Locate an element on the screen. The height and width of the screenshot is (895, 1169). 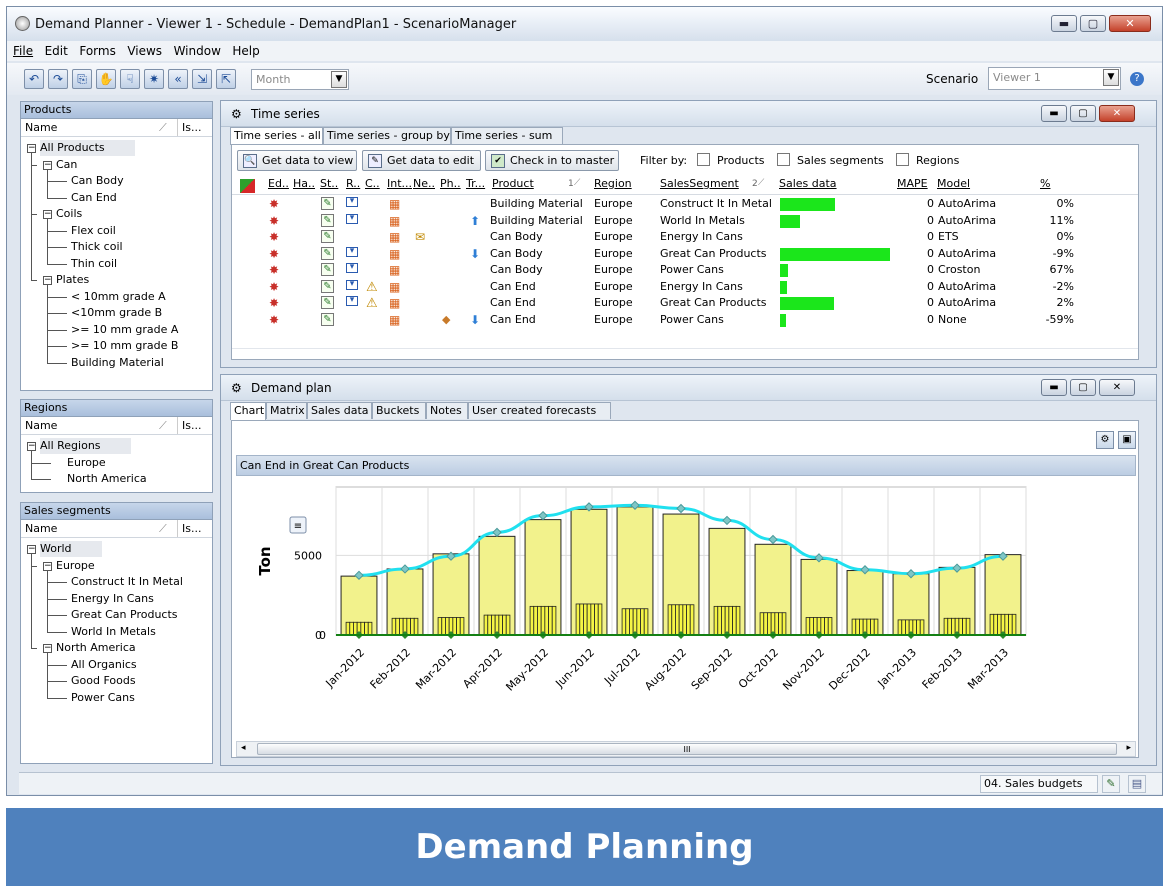
tab-timeseries-groupby: Time series - group by is located at coordinates (387, 135).